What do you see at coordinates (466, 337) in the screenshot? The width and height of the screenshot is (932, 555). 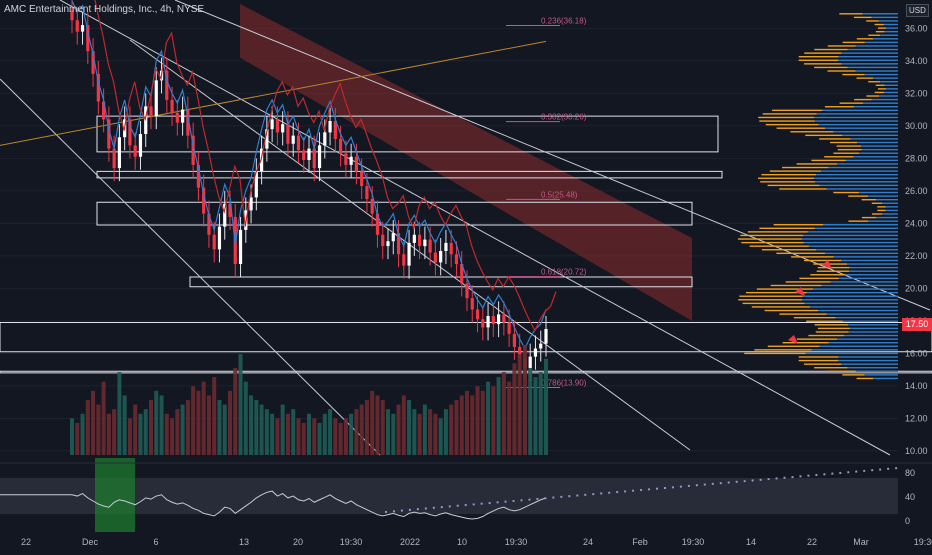 I see `zone-rect` at bounding box center [466, 337].